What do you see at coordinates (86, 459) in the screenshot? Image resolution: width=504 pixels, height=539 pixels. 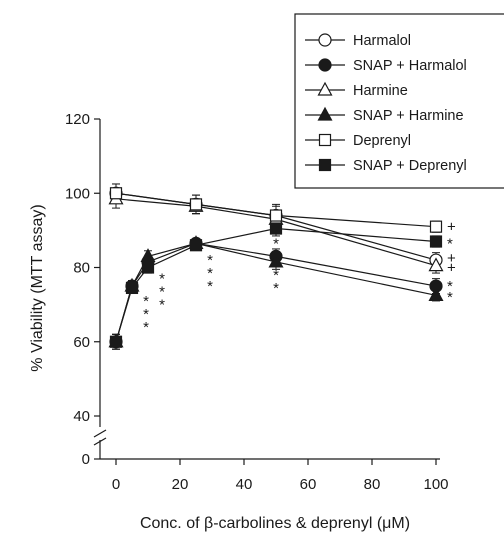 I see `y-tick-label: 0` at bounding box center [86, 459].